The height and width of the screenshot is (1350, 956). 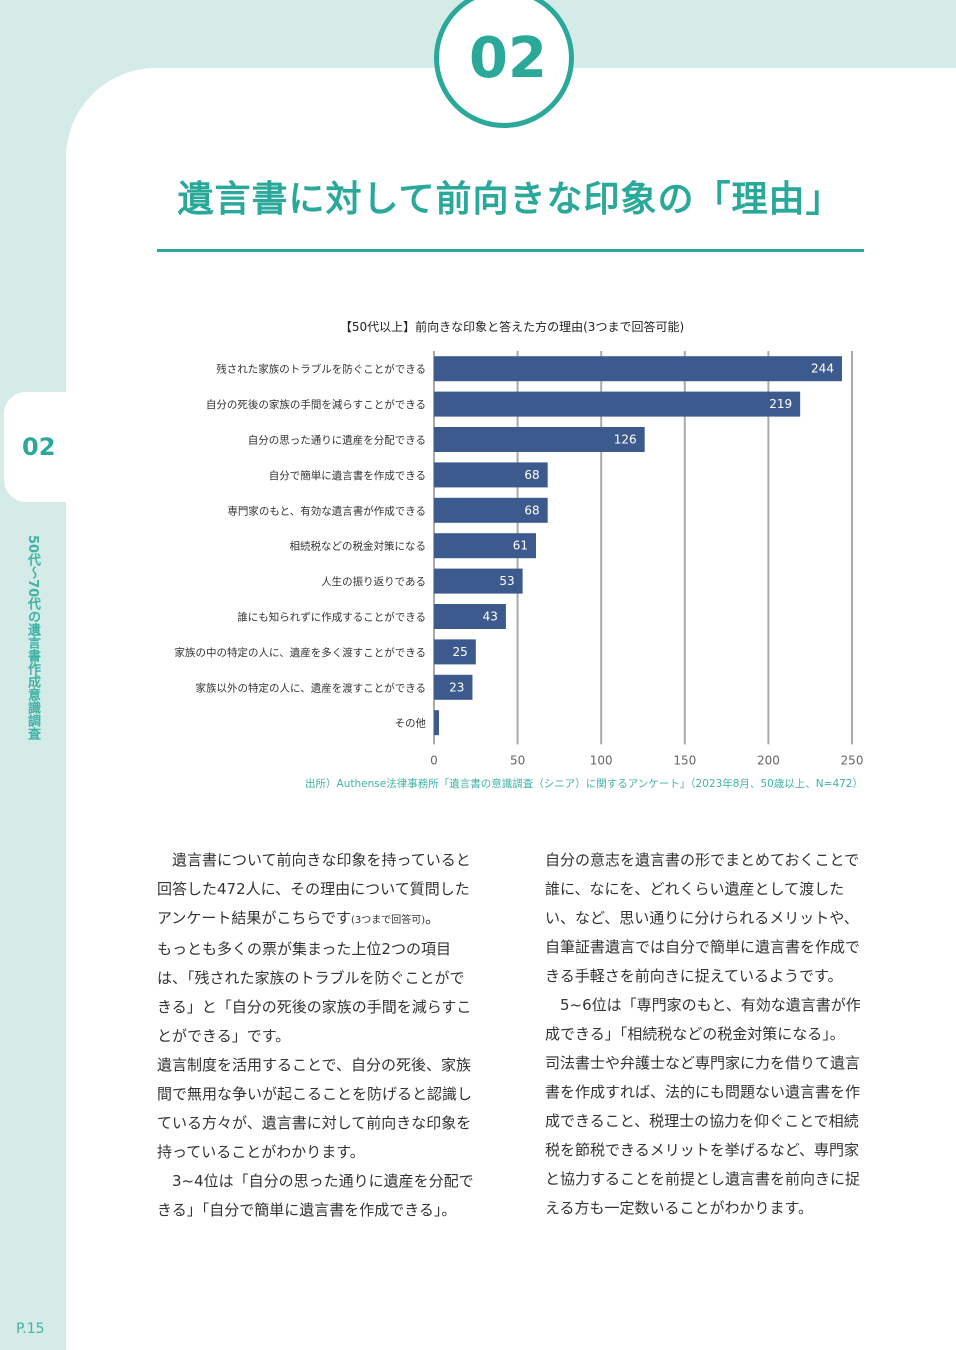 I want to click on side-section-number: 02, so click(x=39, y=447).